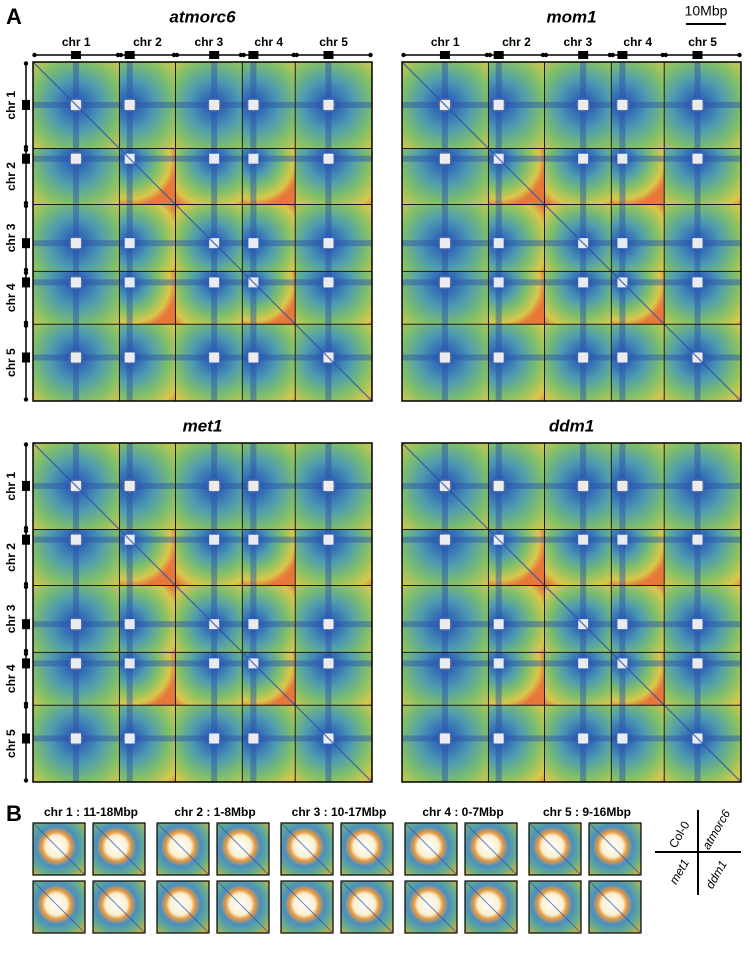  Describe the element at coordinates (679, 834) in the screenshot. I see `legend-label: Col-0` at that location.